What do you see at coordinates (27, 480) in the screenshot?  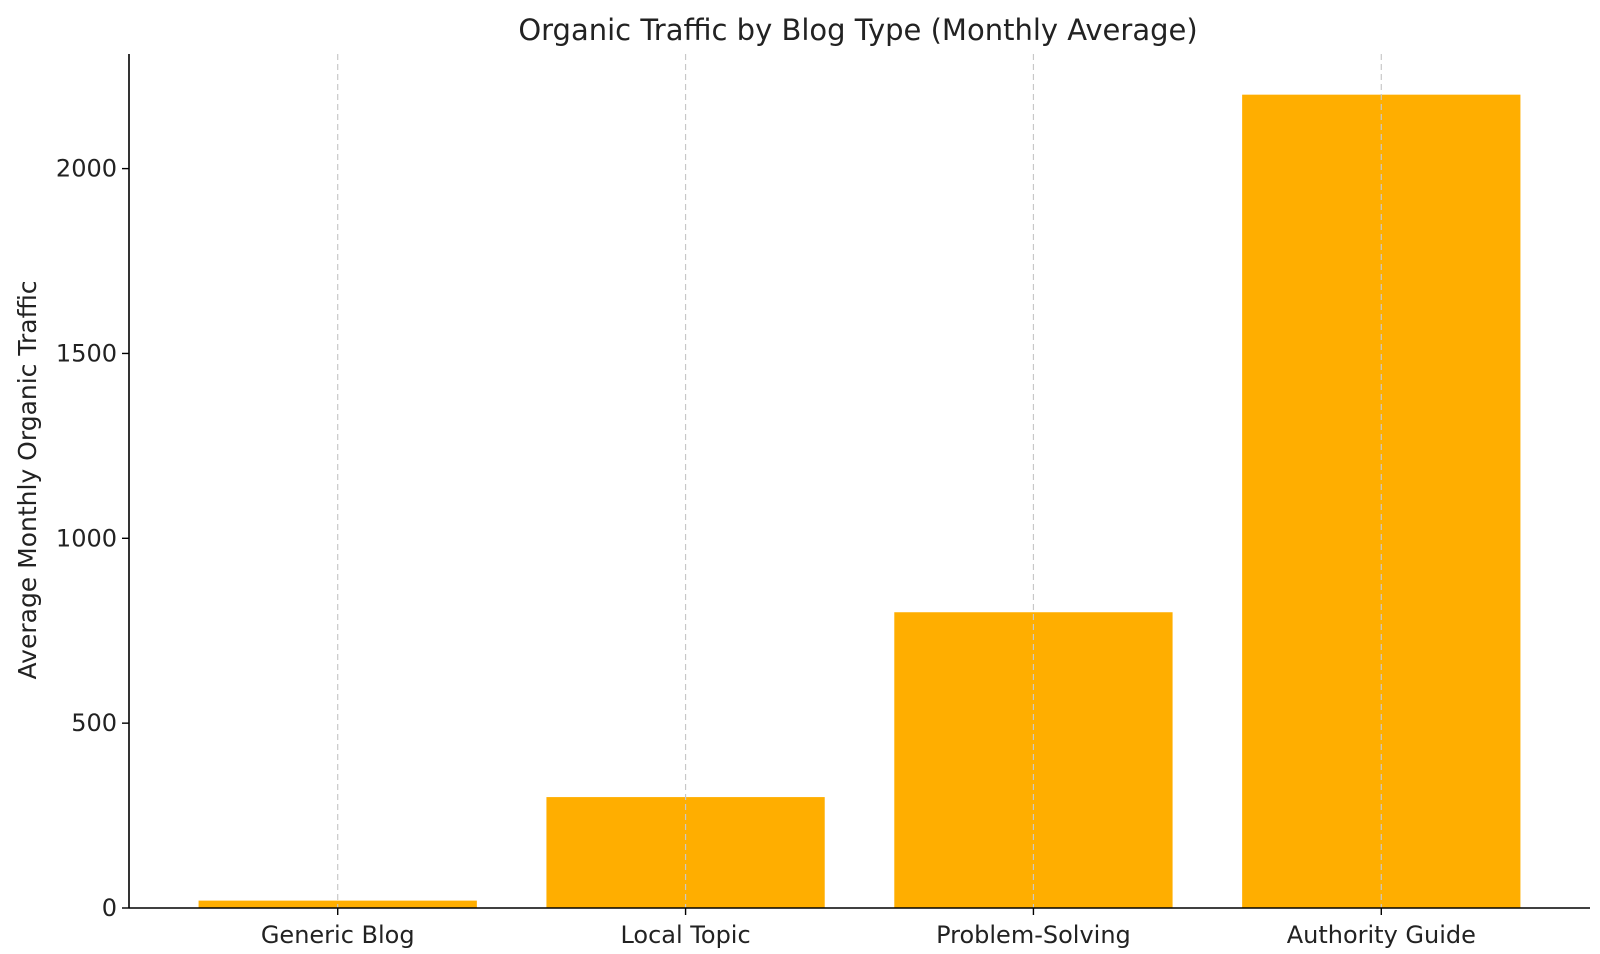 I see `y-axis-label: Average Monthly Organic Traffic` at bounding box center [27, 480].